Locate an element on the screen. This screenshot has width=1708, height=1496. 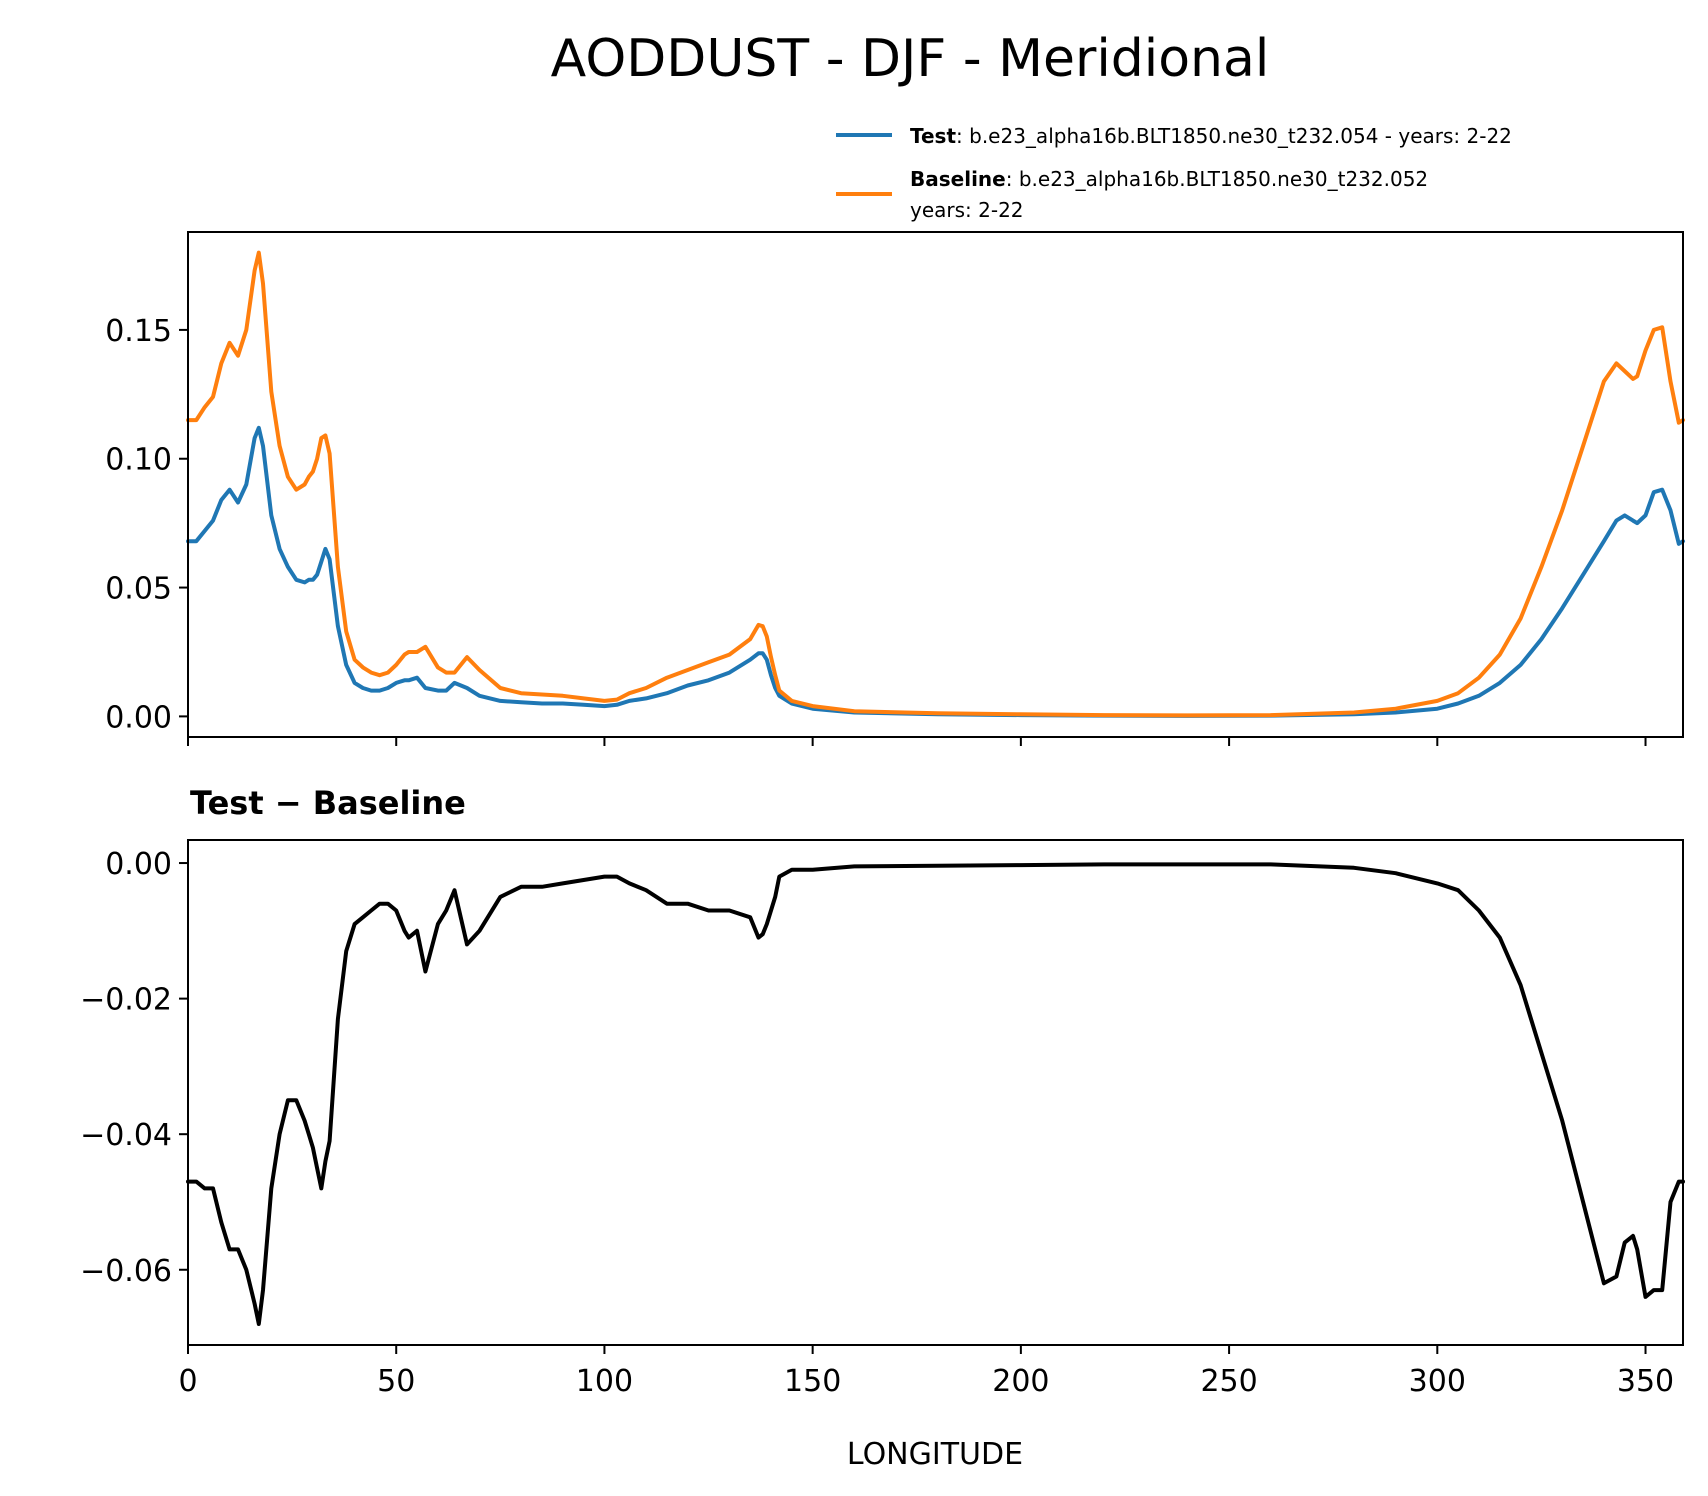
legend-name-test: Test is located at coordinates (933, 136).